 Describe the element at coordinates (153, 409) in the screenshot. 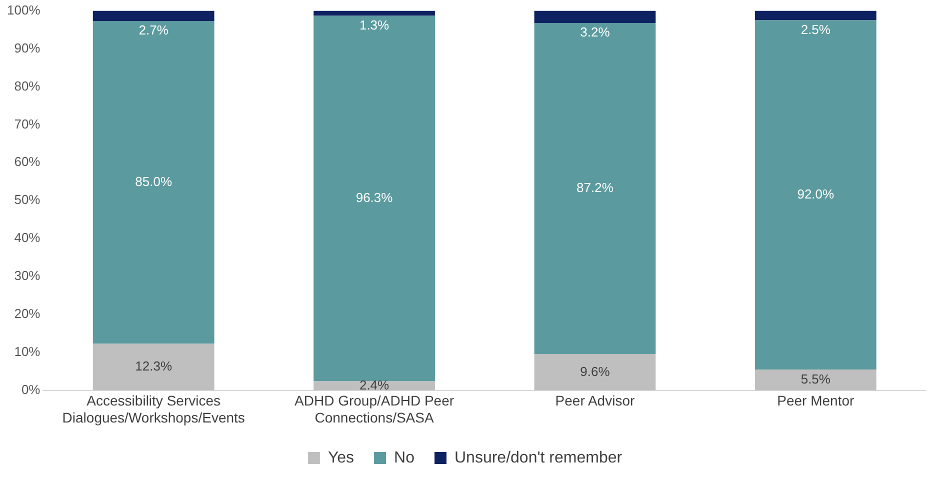

I see `x-tick-label: Accessibility Services Dialogues/Workshops/Events` at that location.